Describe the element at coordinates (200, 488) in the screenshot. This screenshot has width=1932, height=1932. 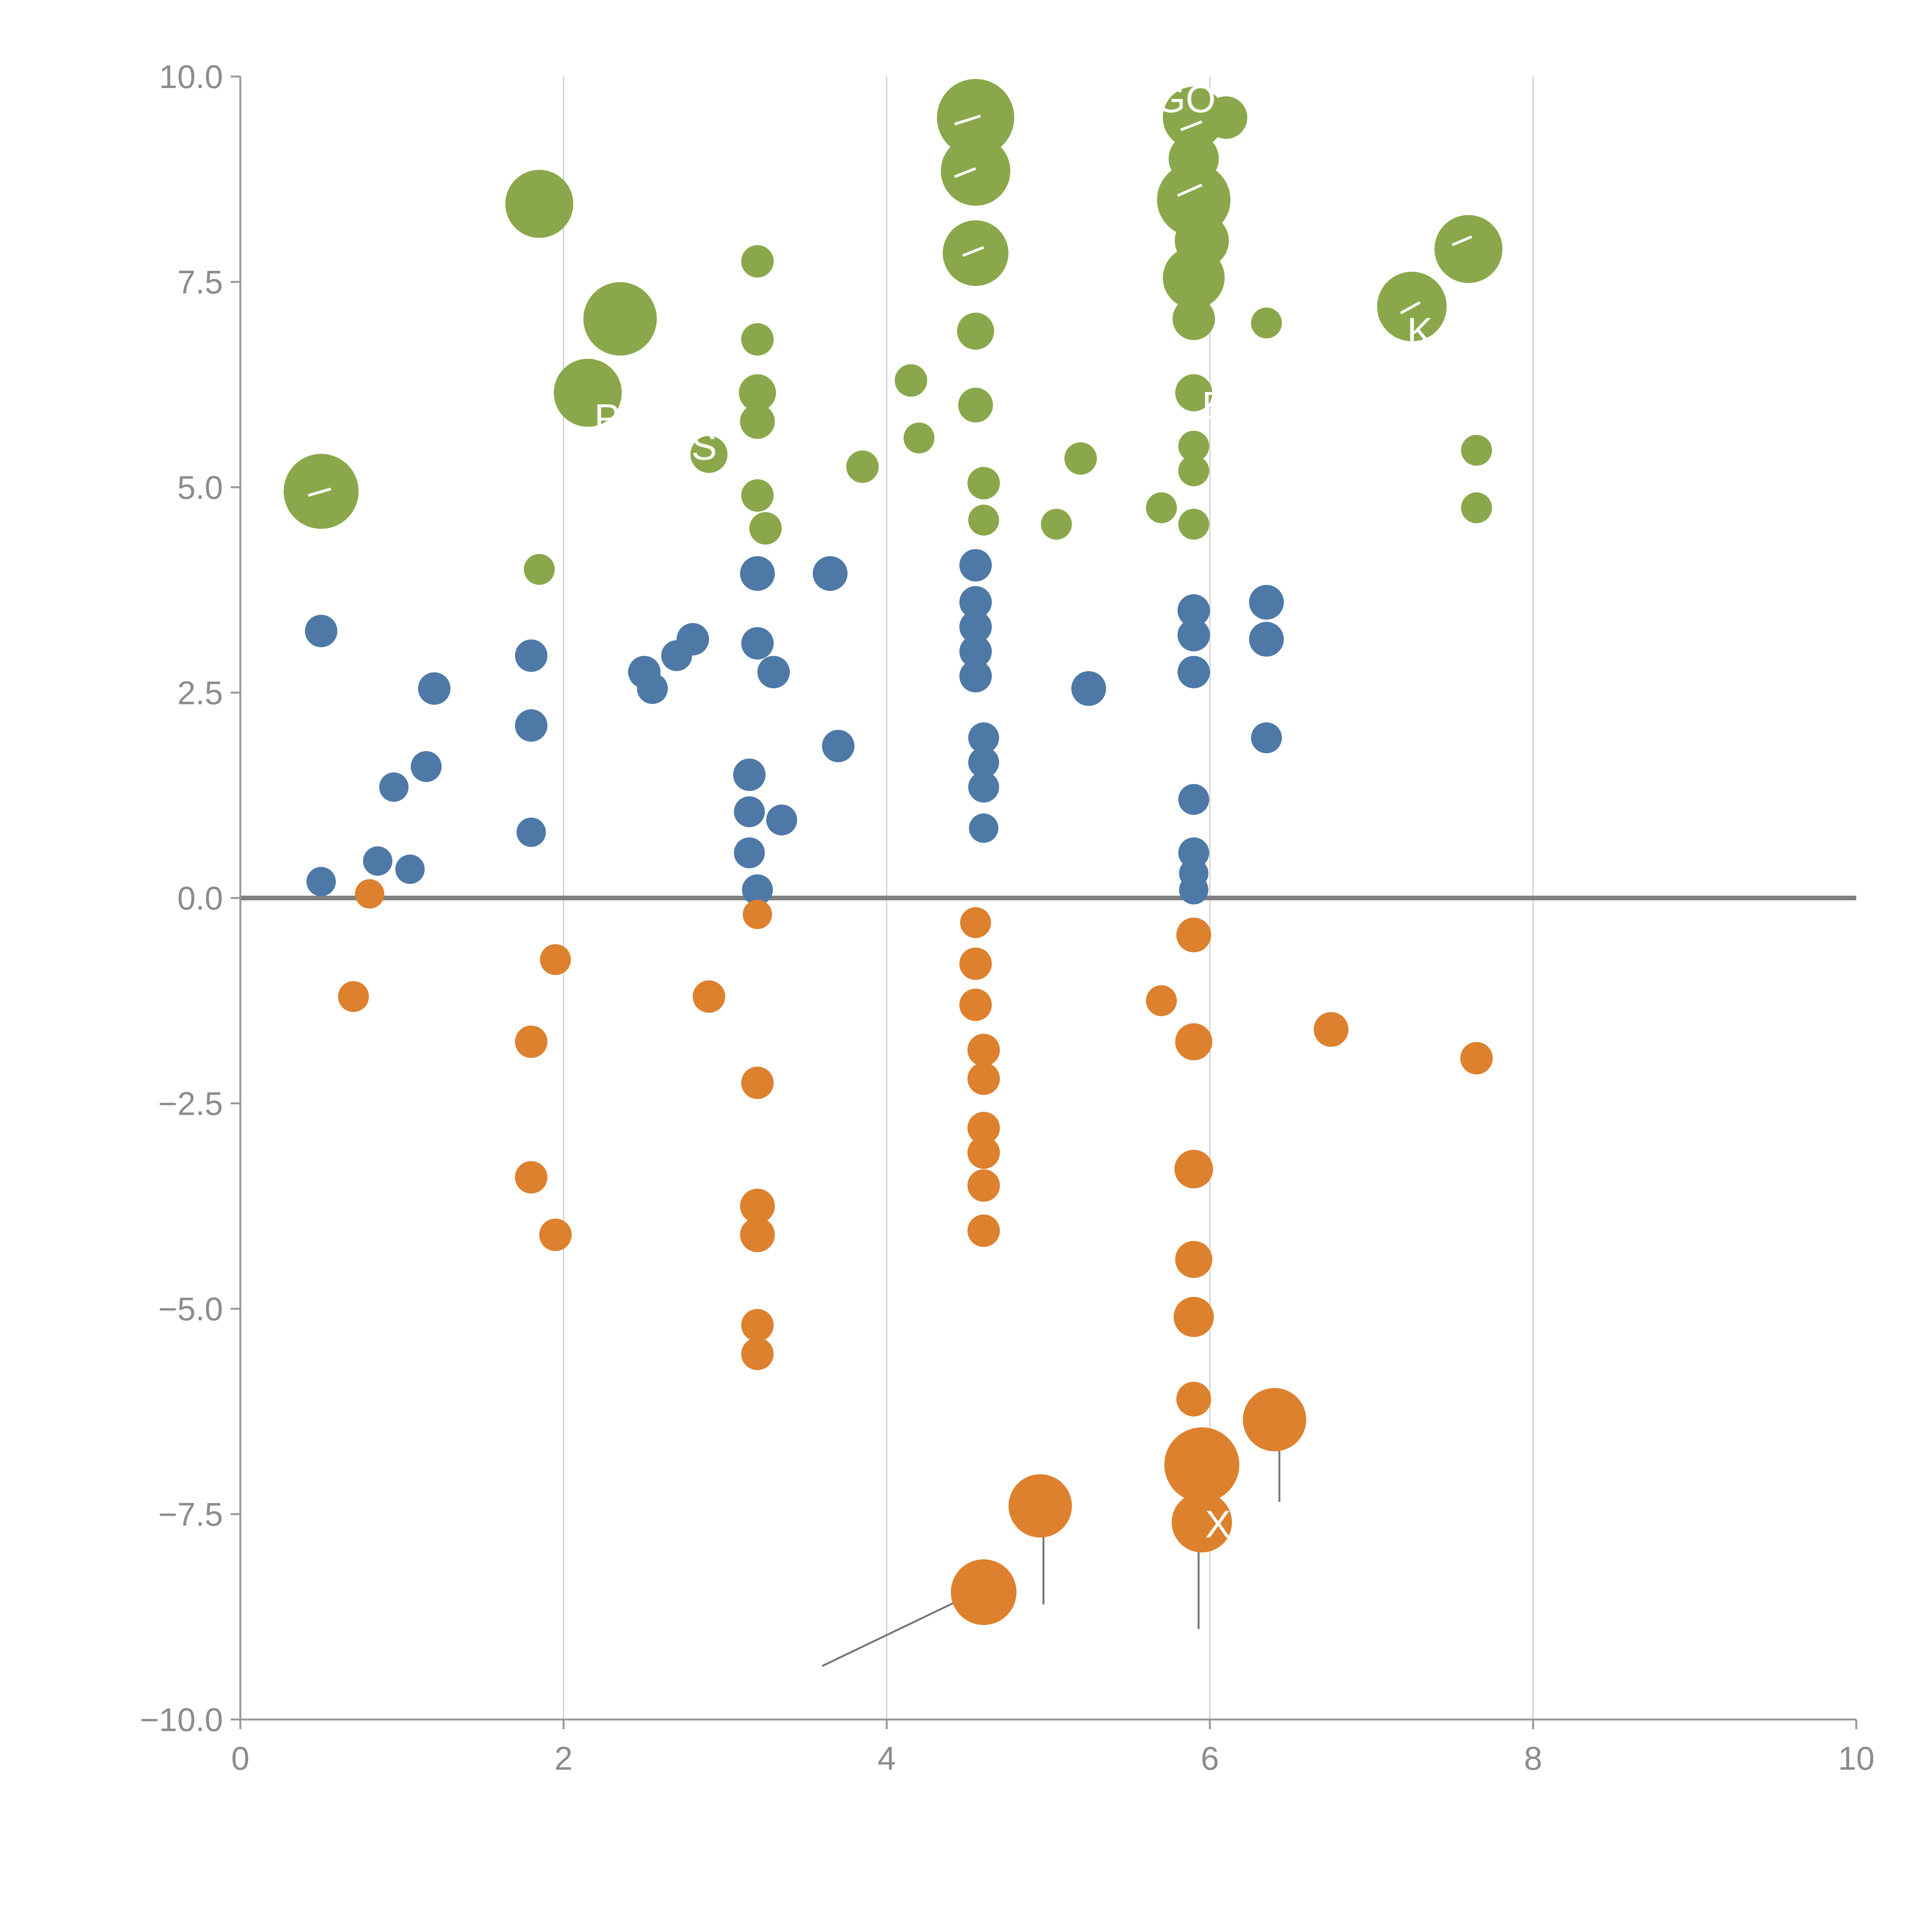
I see `y-tick-label: 5.0` at that location.